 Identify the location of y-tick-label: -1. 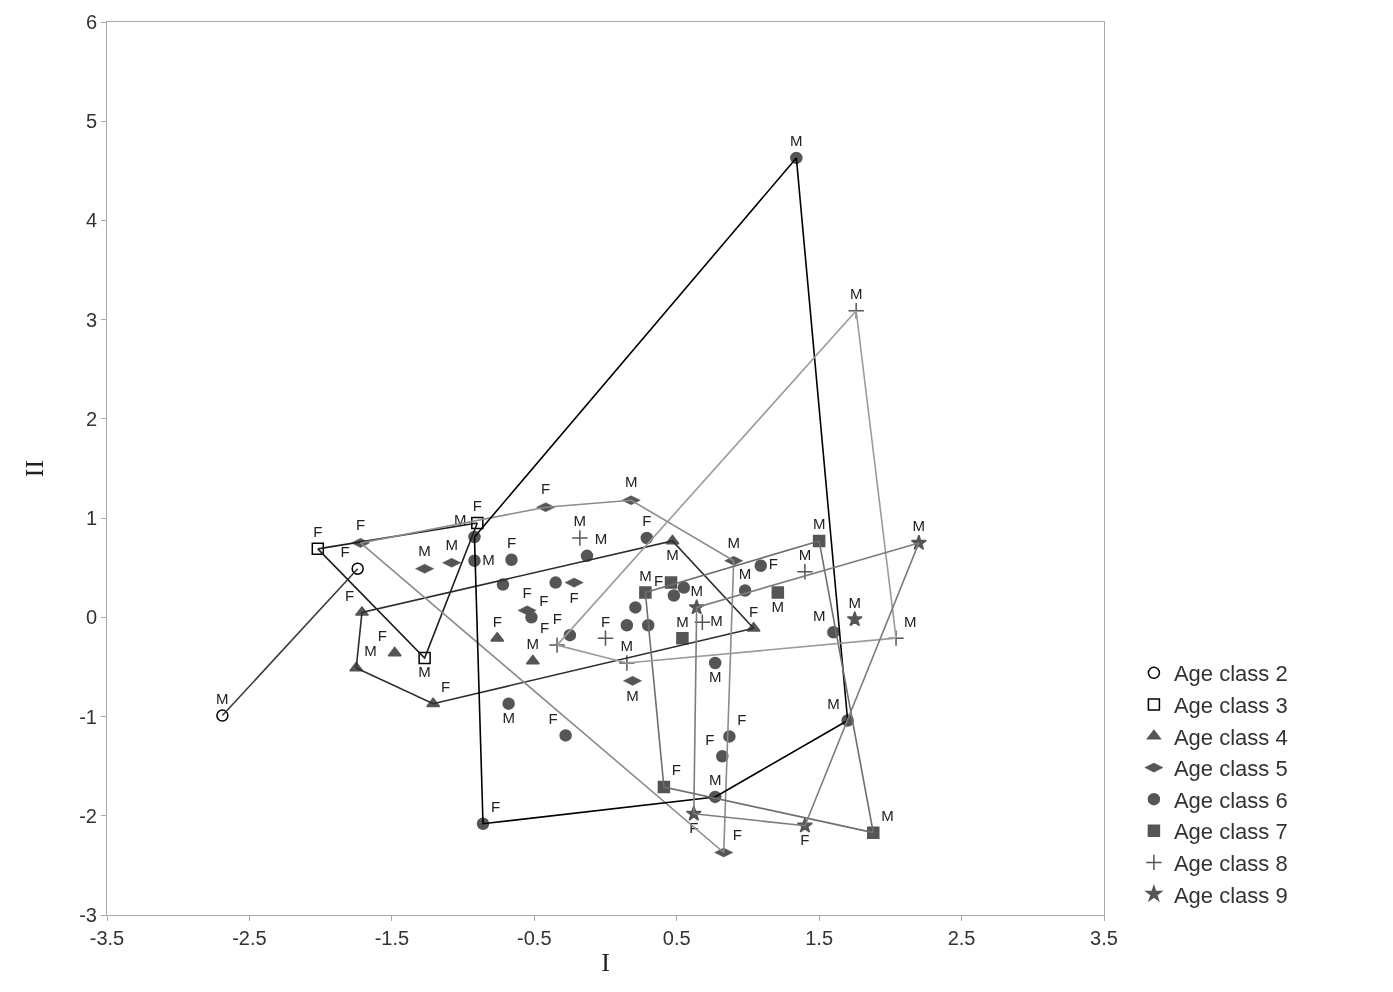
(88, 716).